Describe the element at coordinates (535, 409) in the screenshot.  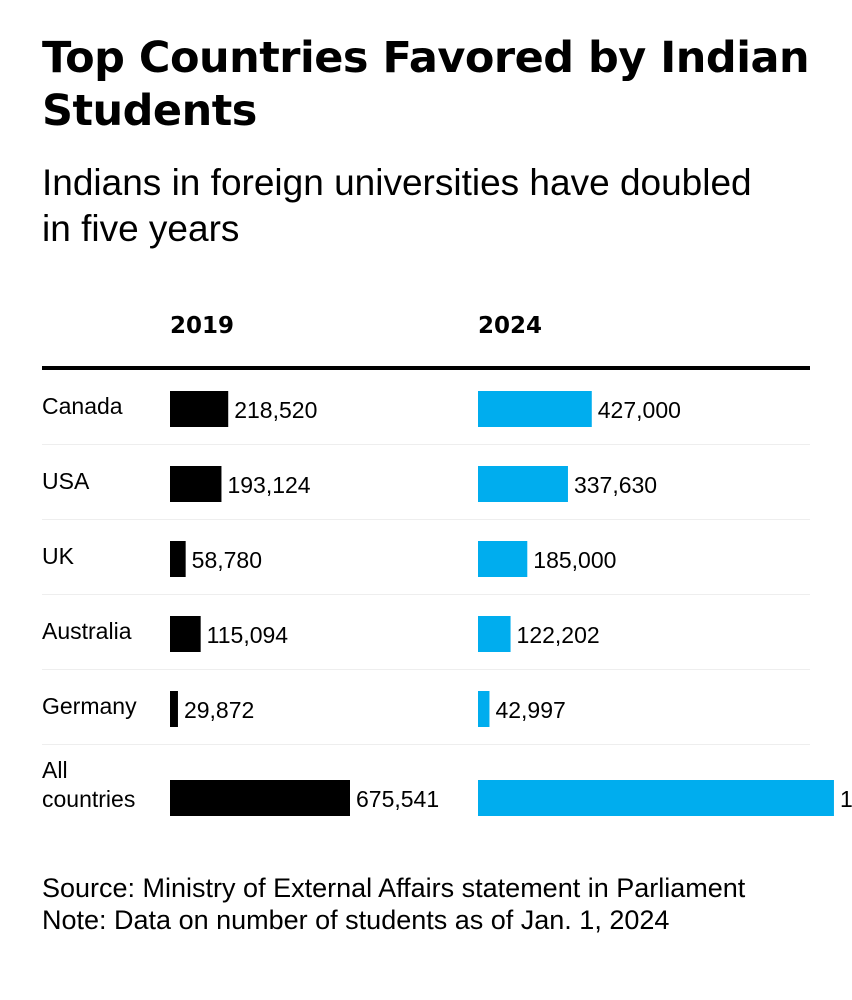
I see `bar-2024-canada` at that location.